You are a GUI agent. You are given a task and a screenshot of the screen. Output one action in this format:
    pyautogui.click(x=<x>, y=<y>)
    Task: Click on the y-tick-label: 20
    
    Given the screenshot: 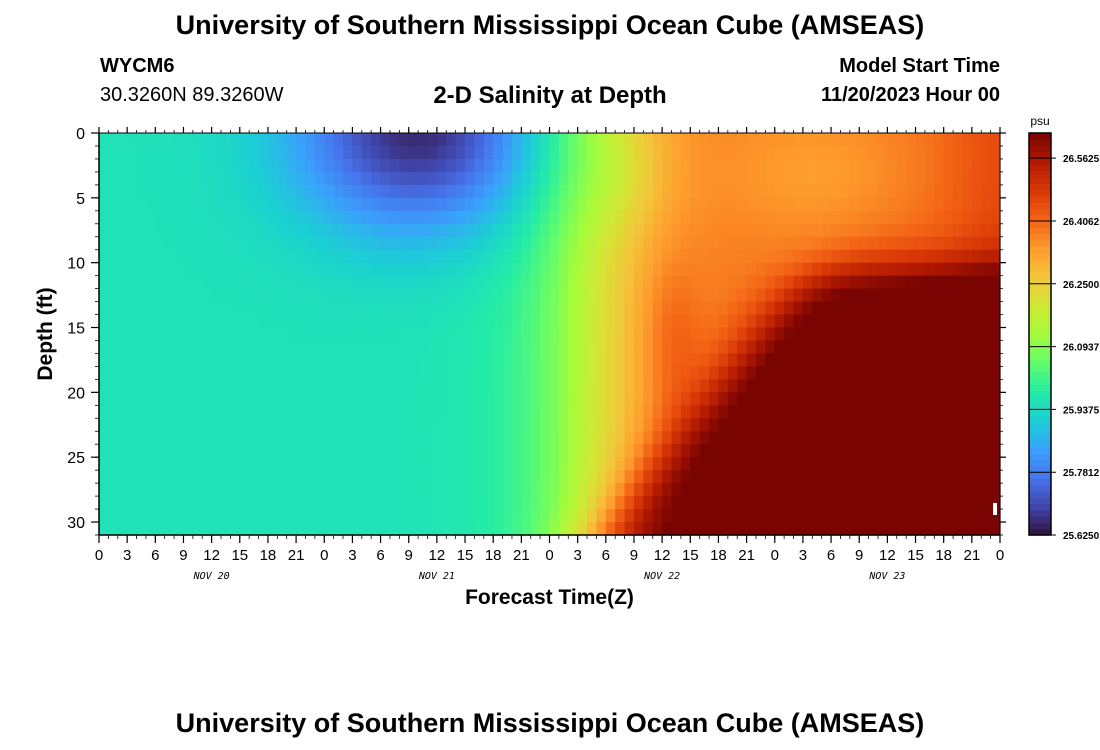 What is the action you would take?
    pyautogui.click(x=76, y=393)
    